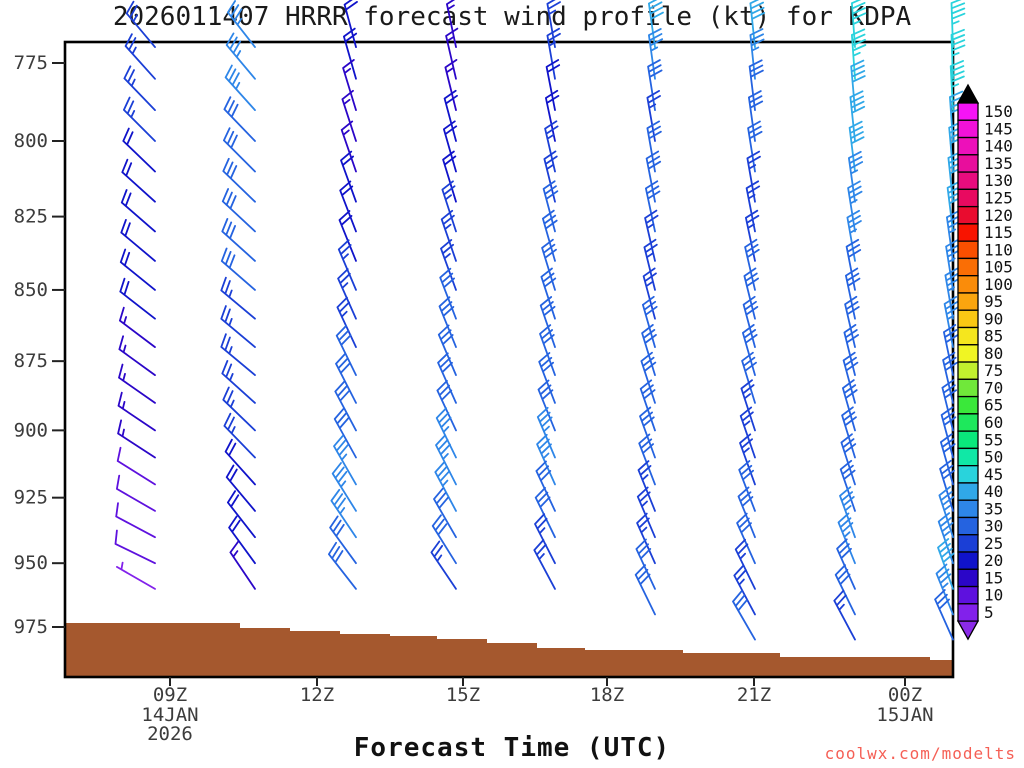  Describe the element at coordinates (754, 695) in the screenshot. I see `x-tick-label: 21Z` at that location.